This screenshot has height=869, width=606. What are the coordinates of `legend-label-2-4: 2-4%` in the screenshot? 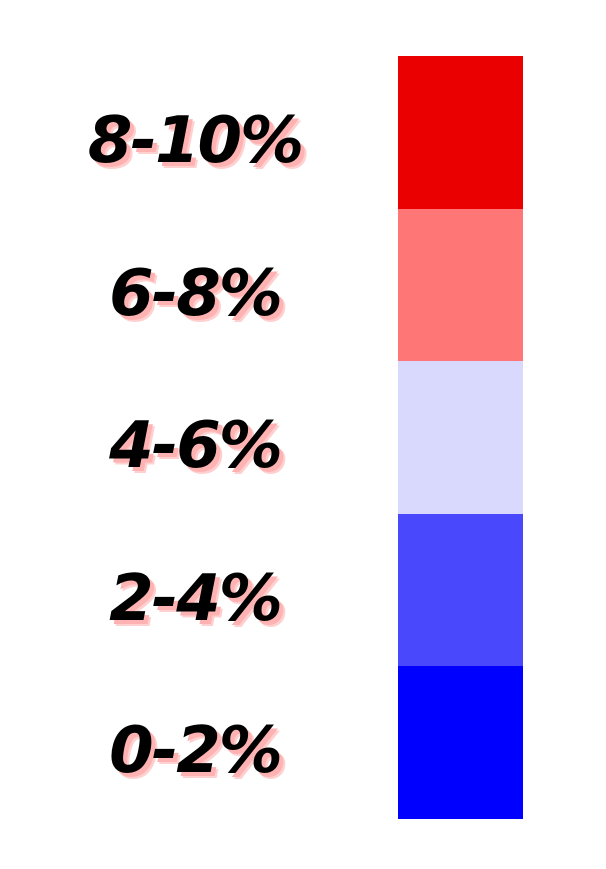 It's located at (196, 599).